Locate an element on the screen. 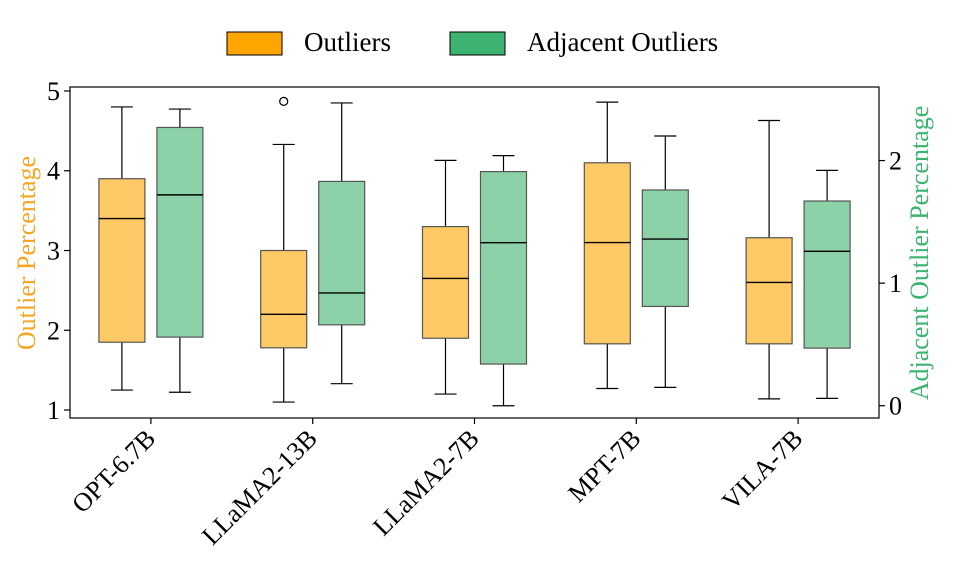 Image resolution: width=954 pixels, height=571 pixels. legend-label-outliers: Outliers is located at coordinates (347, 42).